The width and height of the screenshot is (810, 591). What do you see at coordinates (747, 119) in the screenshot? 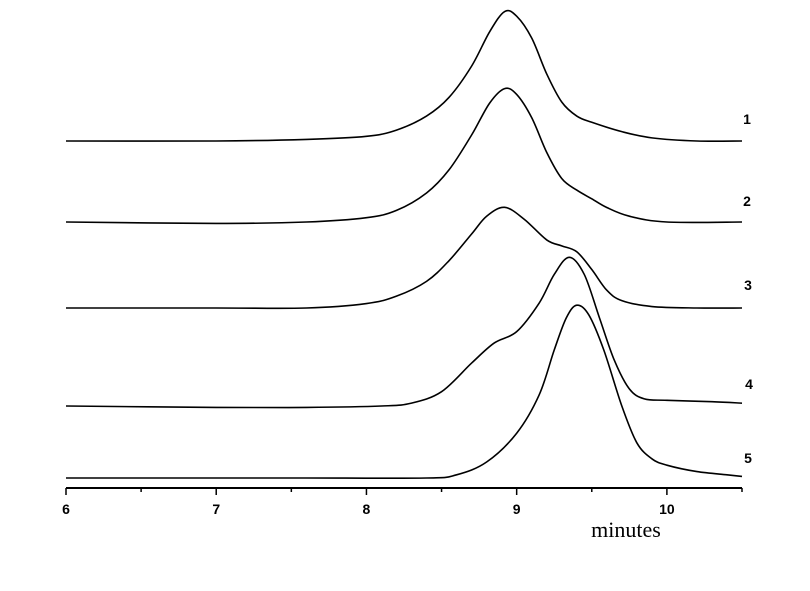
I see `trace-1-label: 1` at bounding box center [747, 119].